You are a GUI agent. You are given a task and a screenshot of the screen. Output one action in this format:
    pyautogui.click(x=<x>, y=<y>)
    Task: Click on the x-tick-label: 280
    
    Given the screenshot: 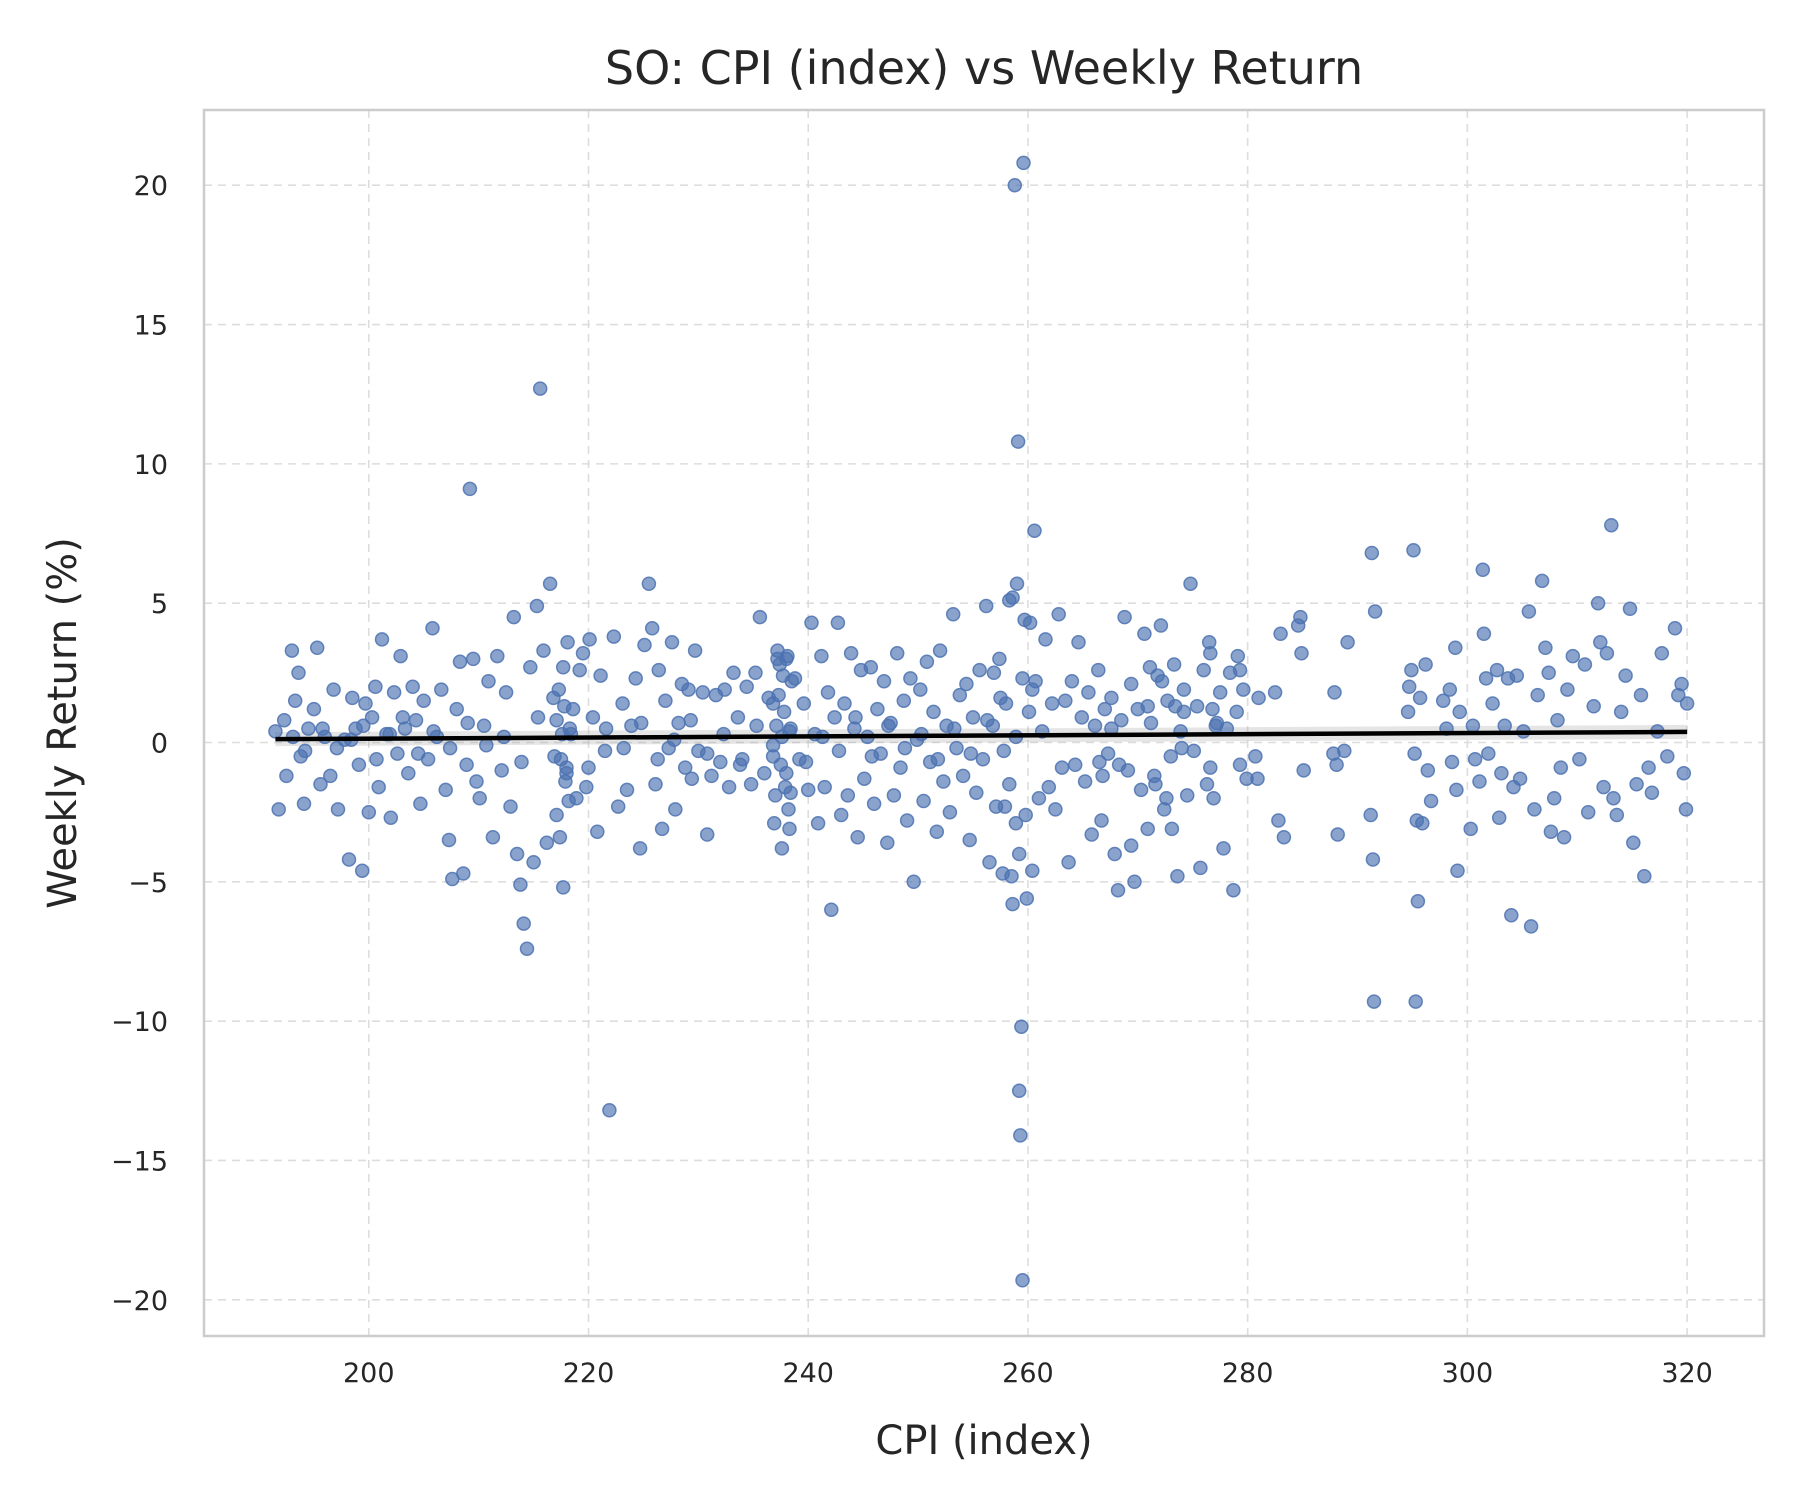 What is the action you would take?
    pyautogui.click(x=1248, y=1373)
    